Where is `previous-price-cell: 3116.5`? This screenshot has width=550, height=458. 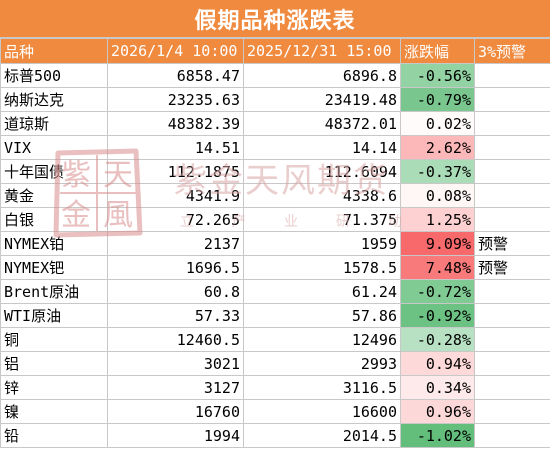 previous-price-cell: 3116.5 is located at coordinates (322, 387).